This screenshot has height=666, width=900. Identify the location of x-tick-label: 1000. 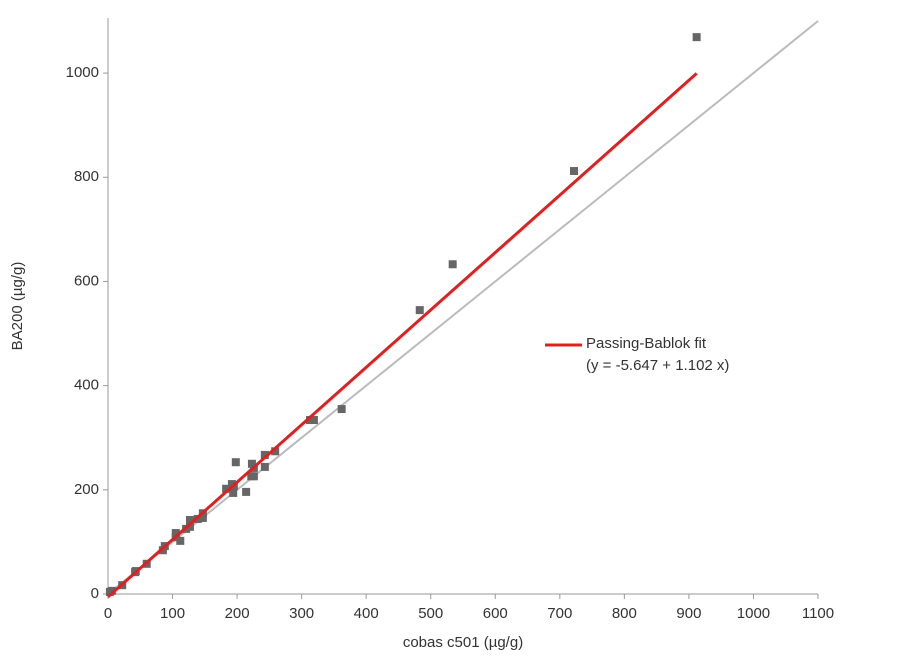
(753, 613).